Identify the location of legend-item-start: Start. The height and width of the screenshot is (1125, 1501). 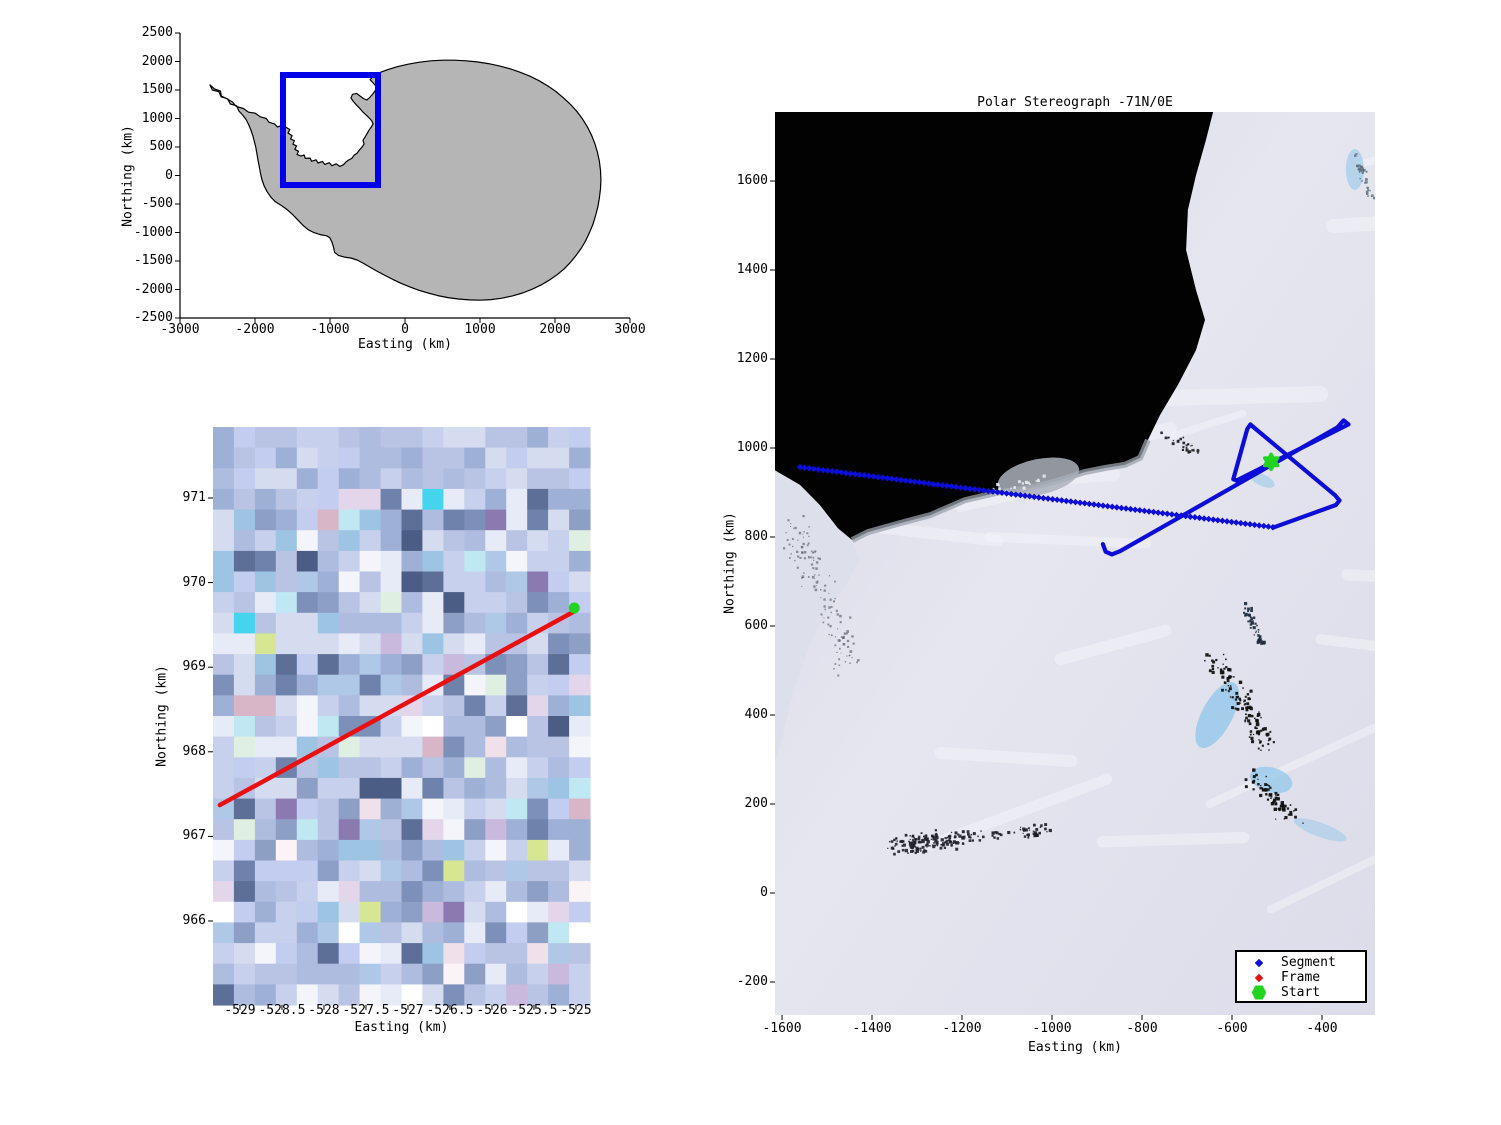
(1301, 992).